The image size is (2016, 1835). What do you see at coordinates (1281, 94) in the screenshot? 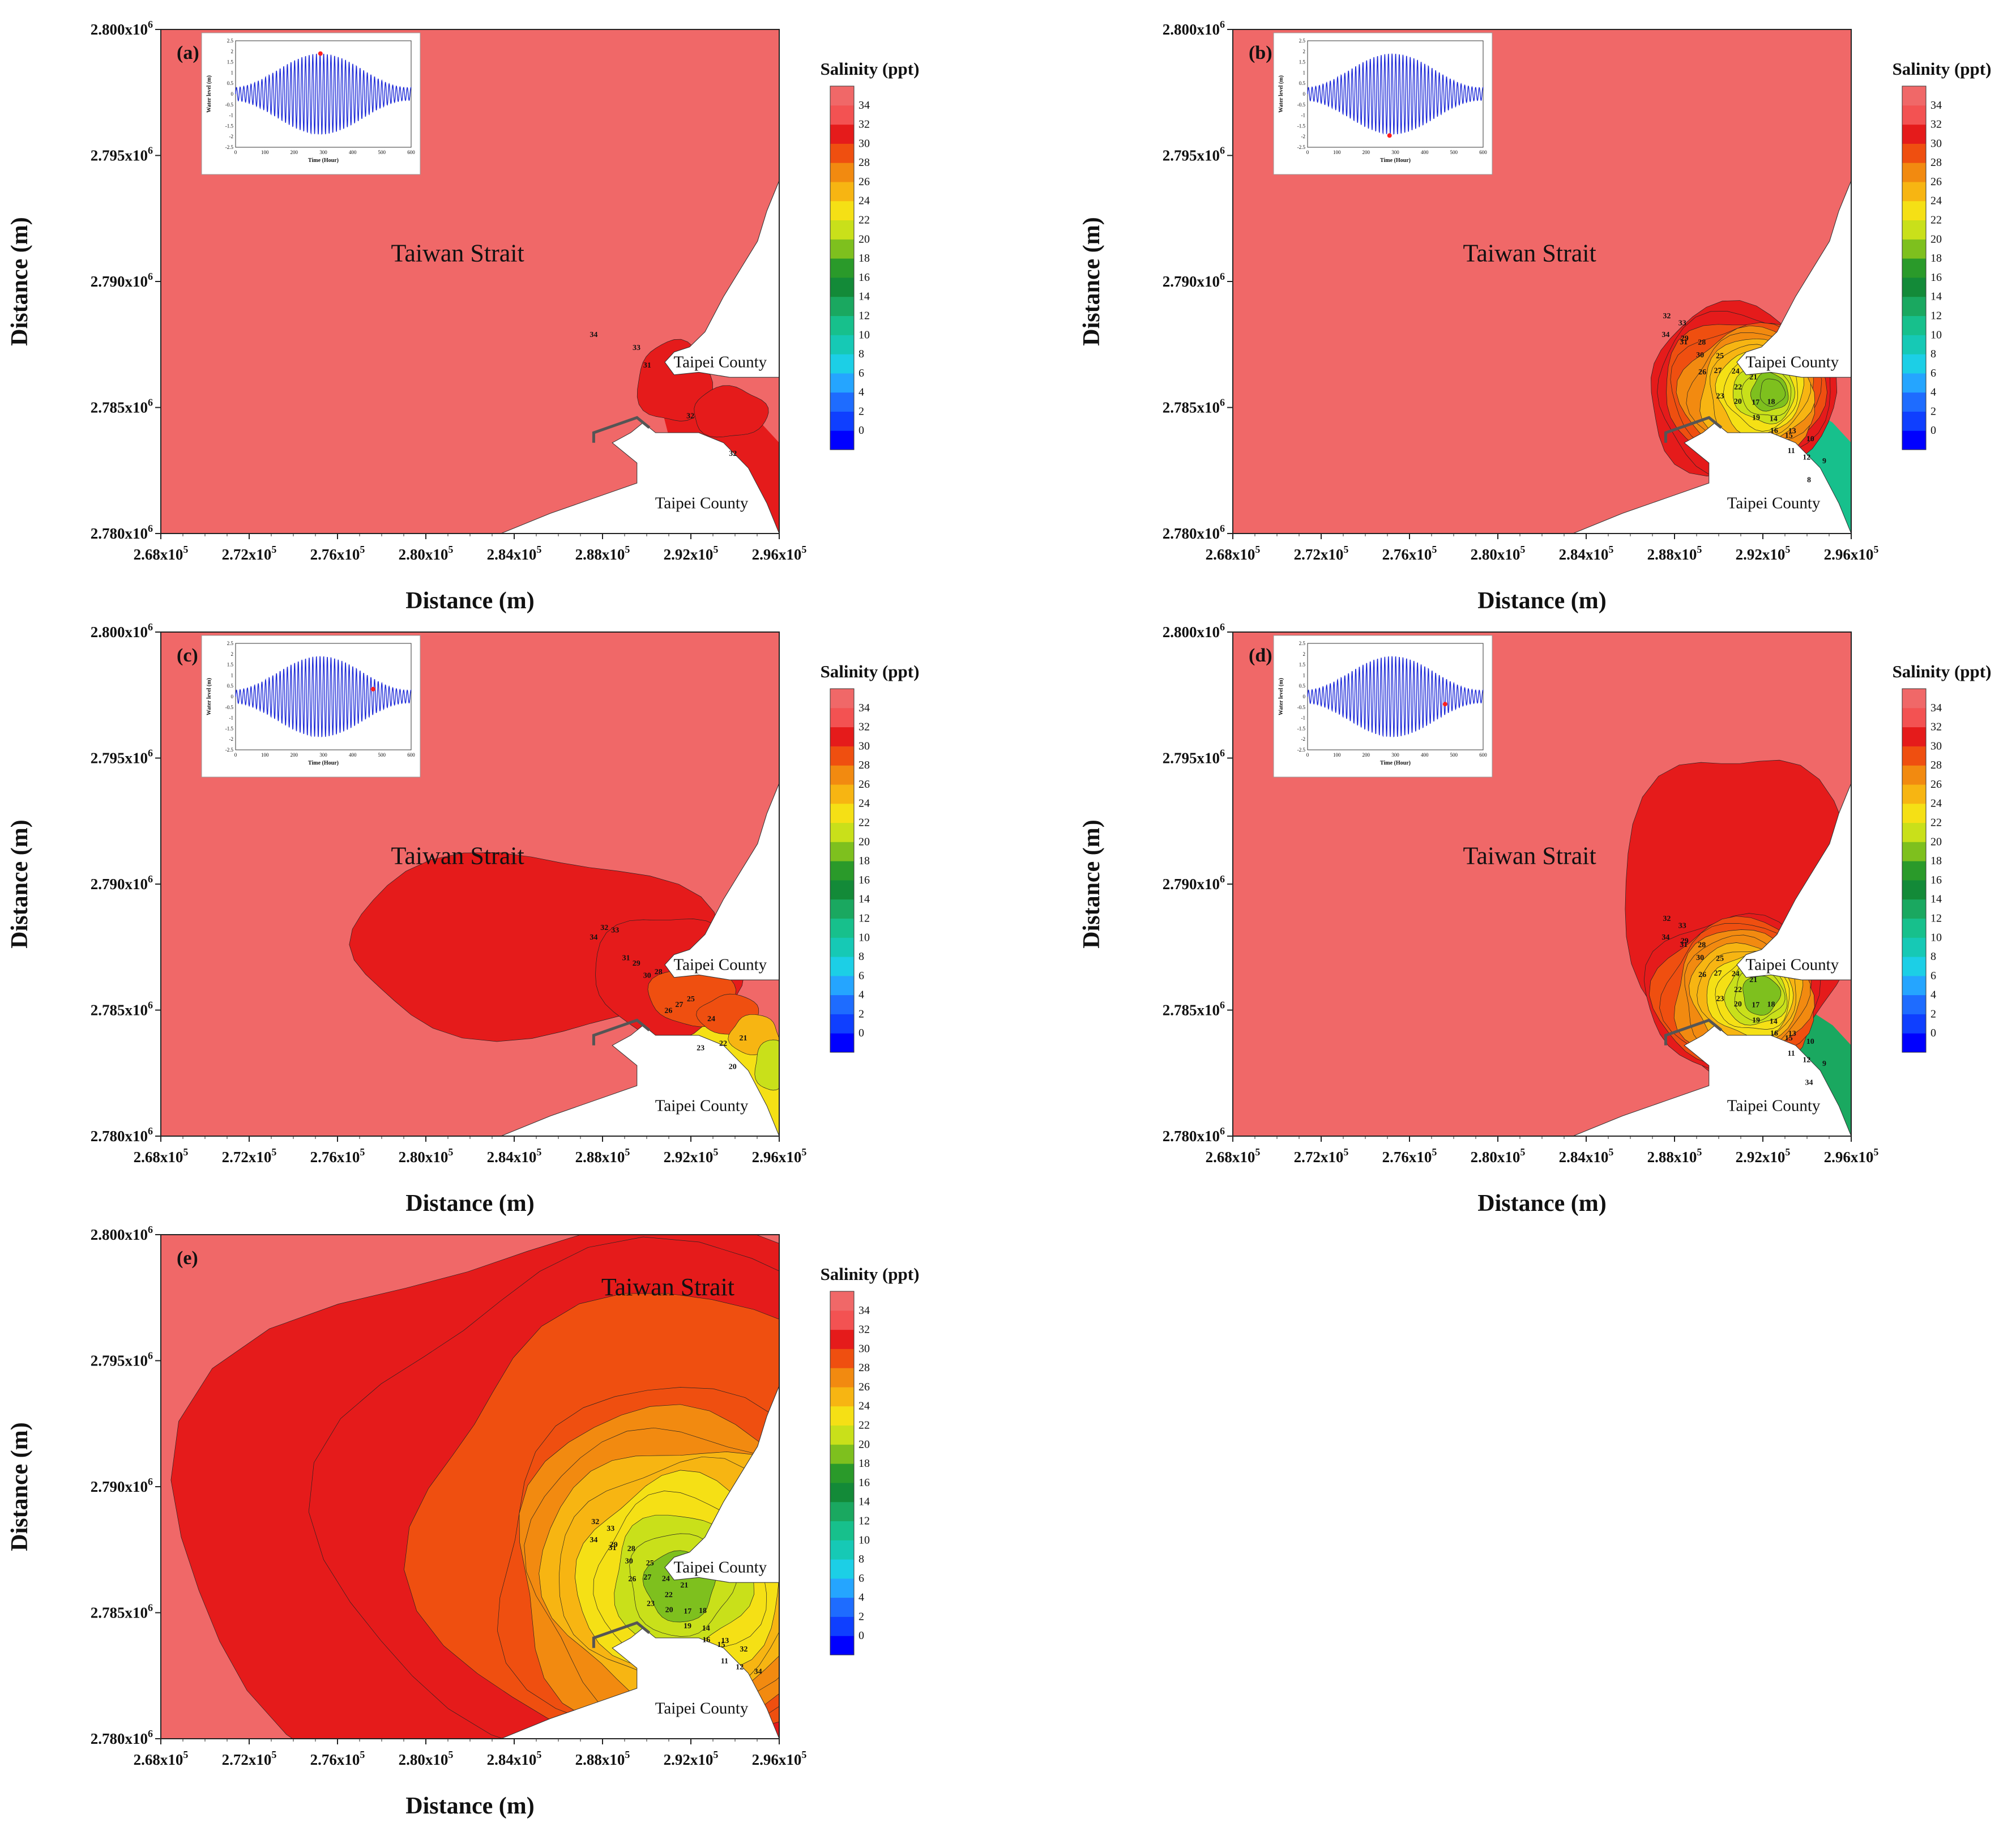
I see `inset-y-label: Water level (m)` at bounding box center [1281, 94].